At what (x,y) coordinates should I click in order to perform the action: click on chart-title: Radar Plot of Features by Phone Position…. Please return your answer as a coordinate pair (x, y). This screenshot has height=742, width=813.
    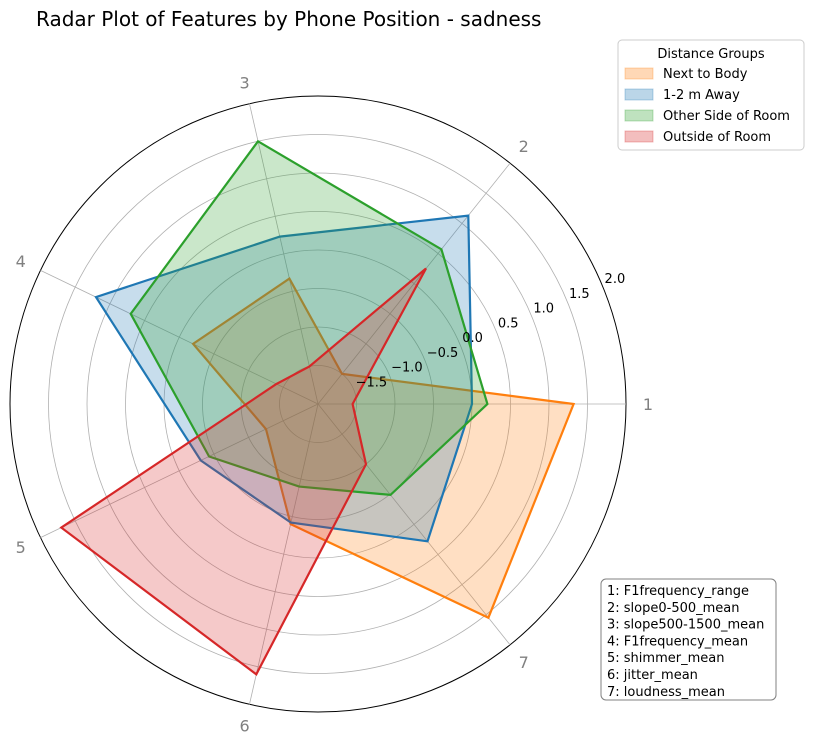
    Looking at the image, I should click on (288, 19).